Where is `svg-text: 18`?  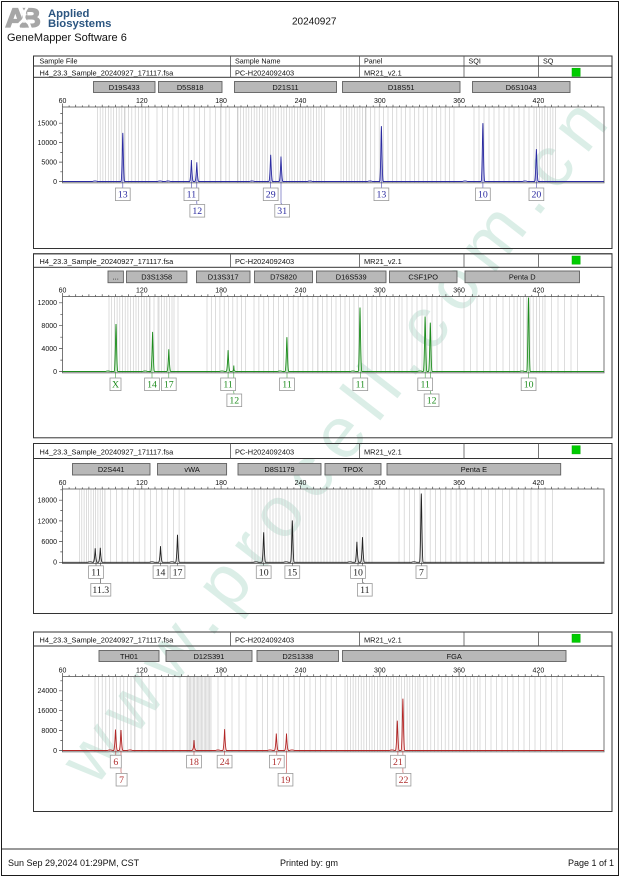 svg-text: 18 is located at coordinates (194, 762).